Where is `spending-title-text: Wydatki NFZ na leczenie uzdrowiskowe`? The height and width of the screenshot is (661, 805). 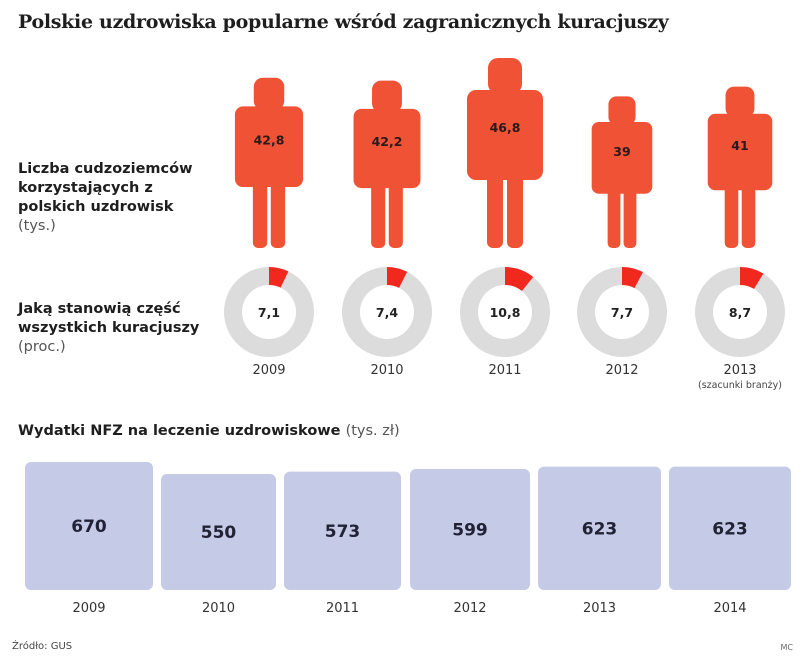
spending-title-text: Wydatki NFZ na leczenie uzdrowiskowe is located at coordinates (179, 431).